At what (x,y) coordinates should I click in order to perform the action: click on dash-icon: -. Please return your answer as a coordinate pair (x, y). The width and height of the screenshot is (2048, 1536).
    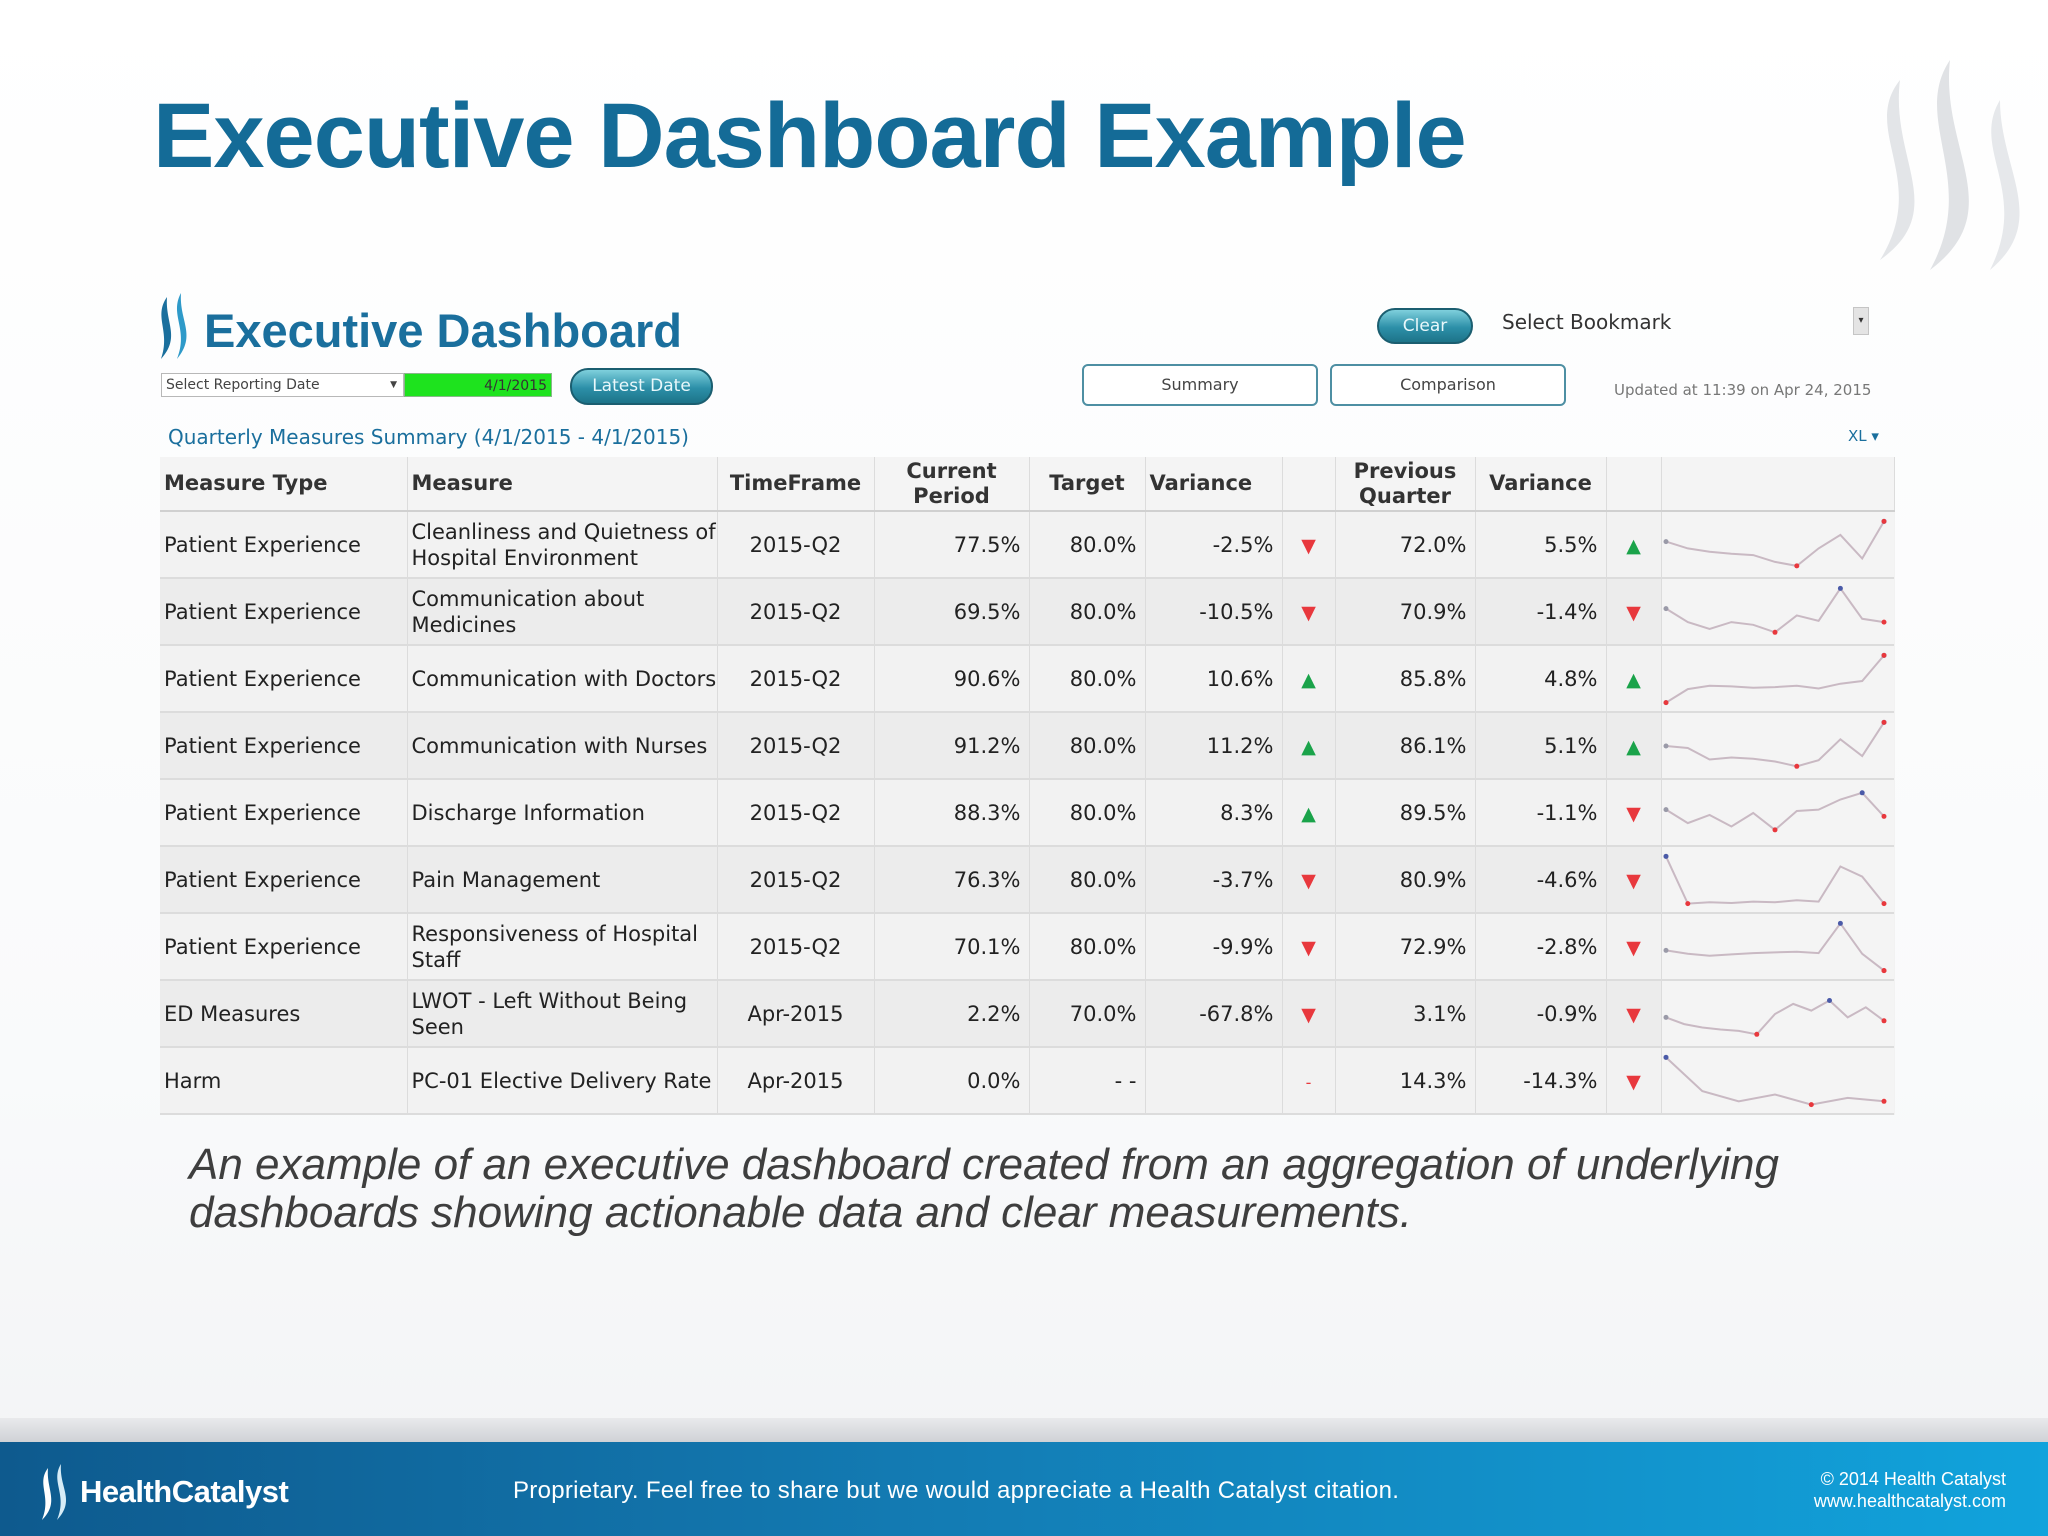
    Looking at the image, I should click on (1308, 1082).